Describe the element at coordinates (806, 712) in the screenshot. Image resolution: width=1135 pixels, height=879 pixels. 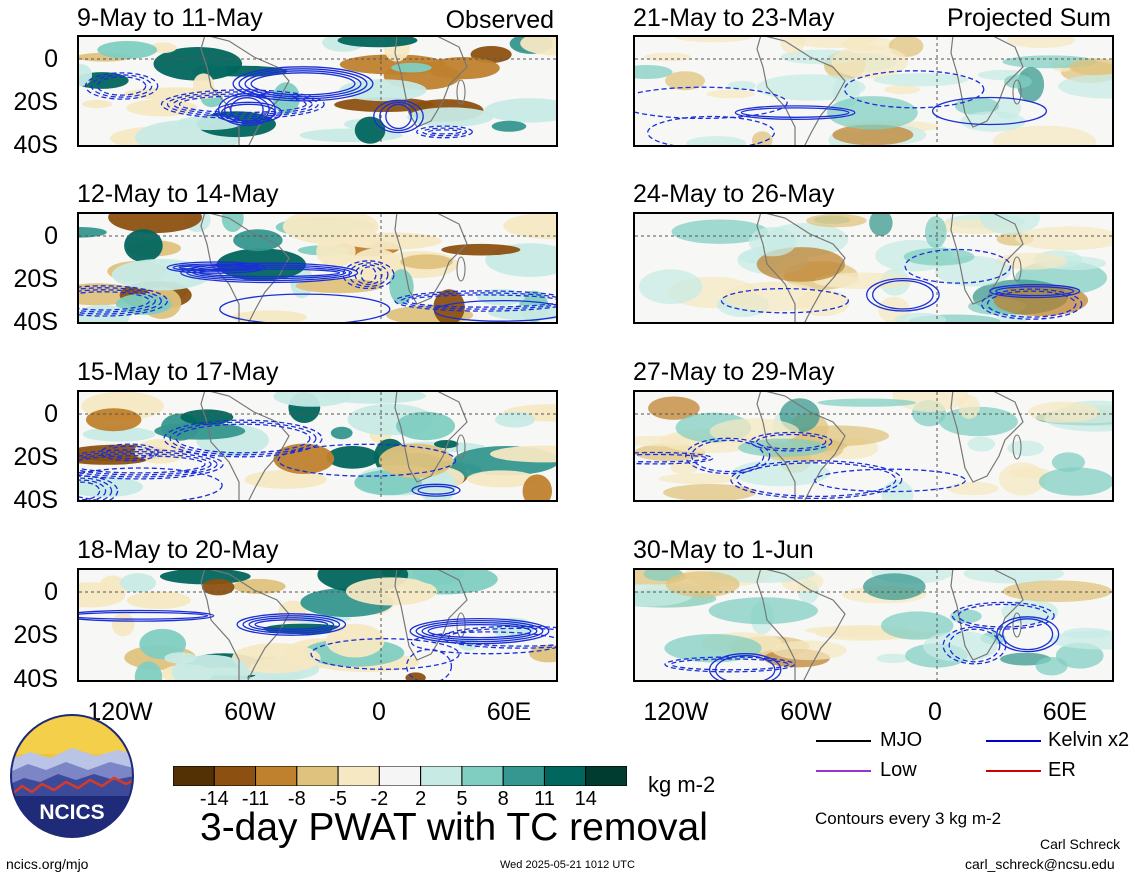
I see `x-label-60w: 60W` at that location.